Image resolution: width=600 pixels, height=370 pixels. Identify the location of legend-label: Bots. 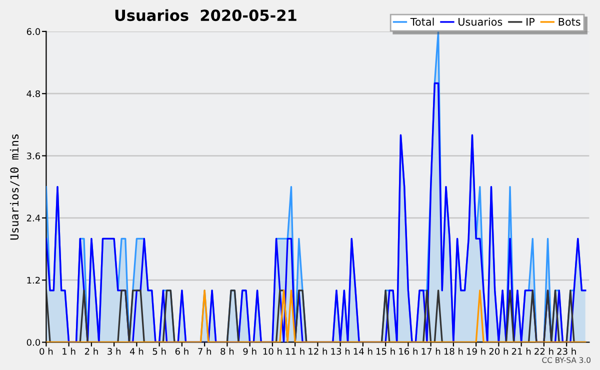
(569, 22).